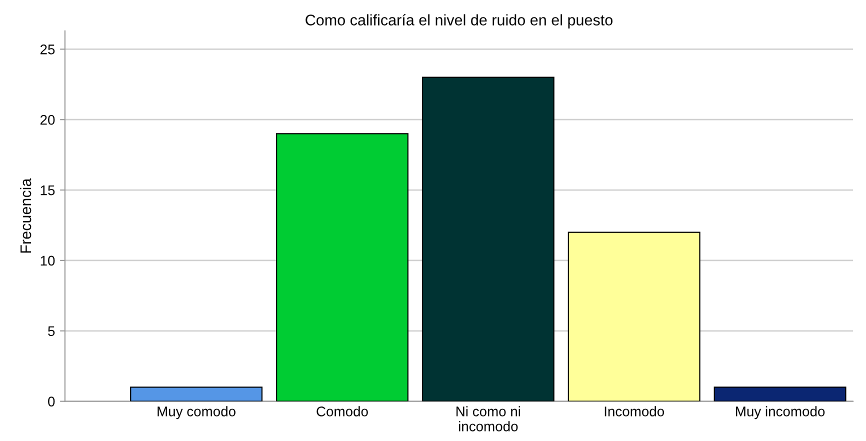 The height and width of the screenshot is (441, 866). Describe the element at coordinates (26, 215) in the screenshot. I see `y-axis-title: Frecuencia` at that location.